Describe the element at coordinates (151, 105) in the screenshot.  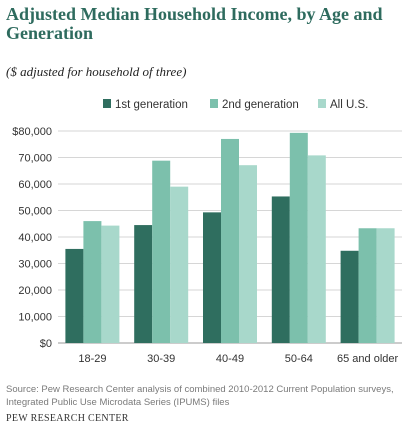
I see `legend-label: 1st generation` at that location.